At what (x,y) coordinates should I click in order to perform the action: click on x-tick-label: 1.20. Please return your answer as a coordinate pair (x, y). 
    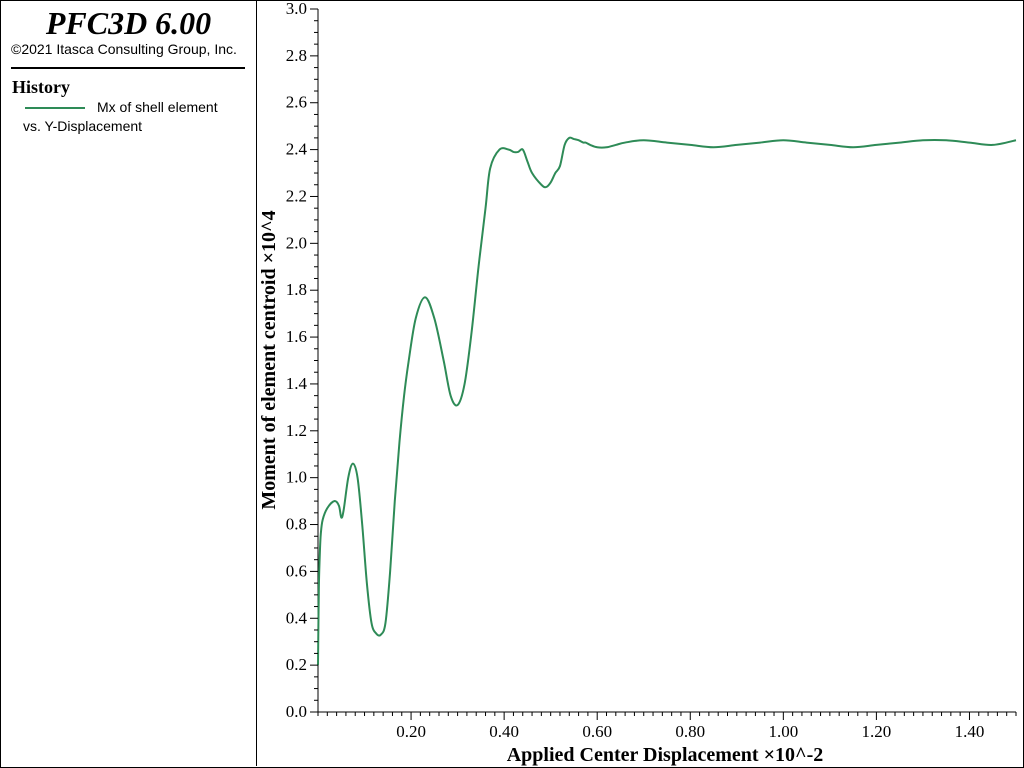
    Looking at the image, I should click on (877, 731).